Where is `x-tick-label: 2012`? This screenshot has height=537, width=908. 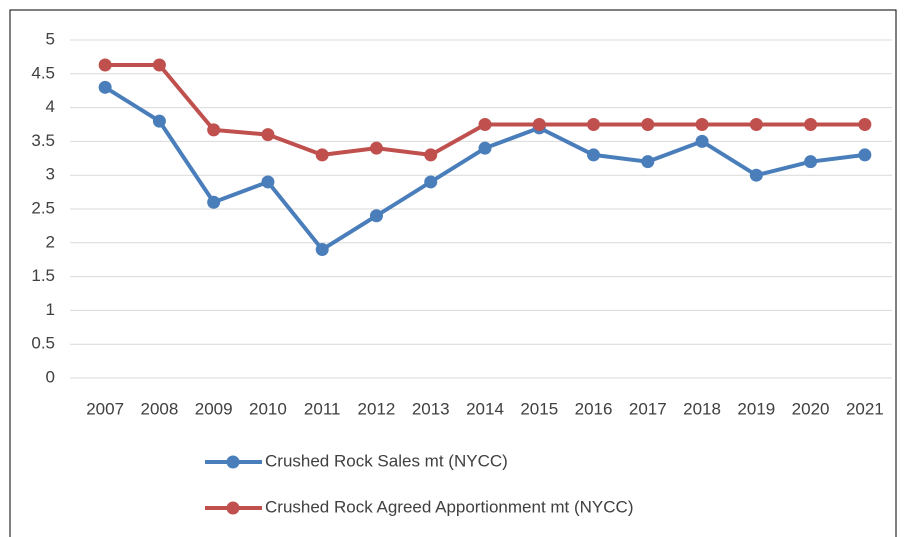
x-tick-label: 2012 is located at coordinates (377, 408).